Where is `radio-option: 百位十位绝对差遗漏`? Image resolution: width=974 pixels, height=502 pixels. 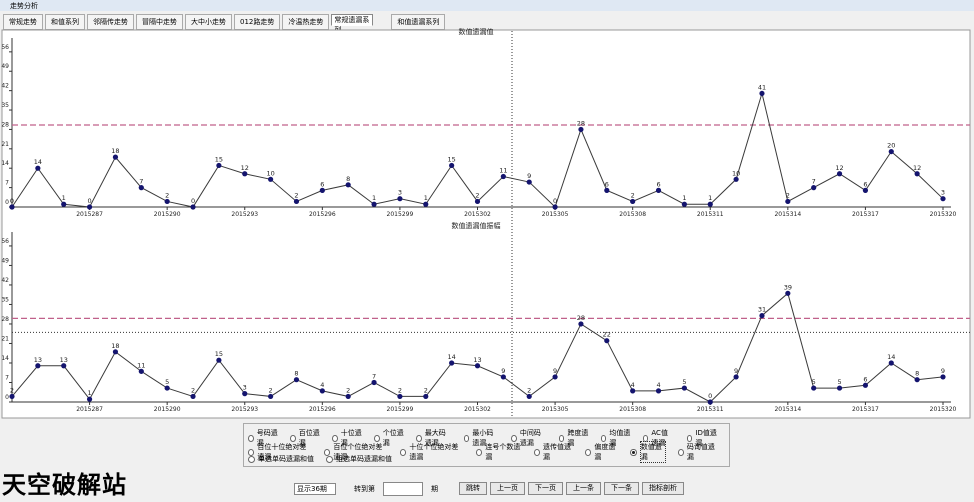 radio-option: 百位十位绝对差遗漏 is located at coordinates (280, 452).